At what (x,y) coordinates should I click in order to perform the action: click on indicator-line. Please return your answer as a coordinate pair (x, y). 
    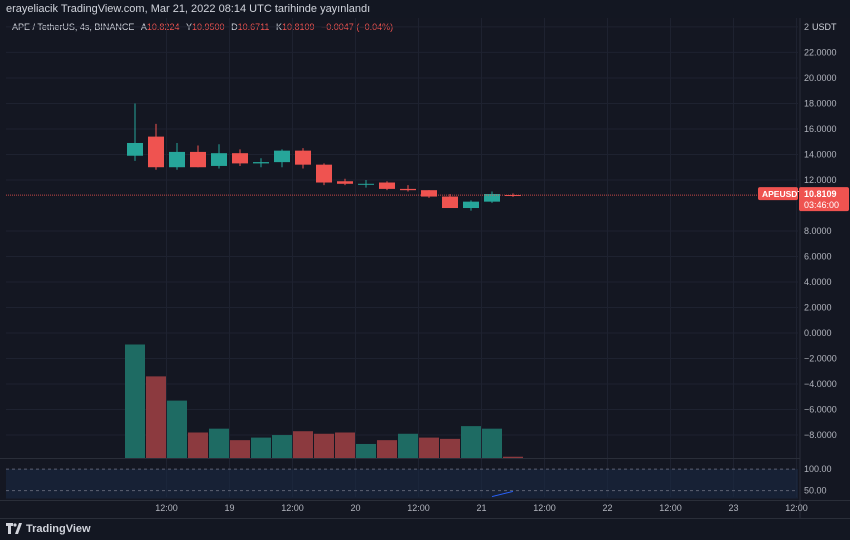
    Looking at the image, I should click on (502, 494).